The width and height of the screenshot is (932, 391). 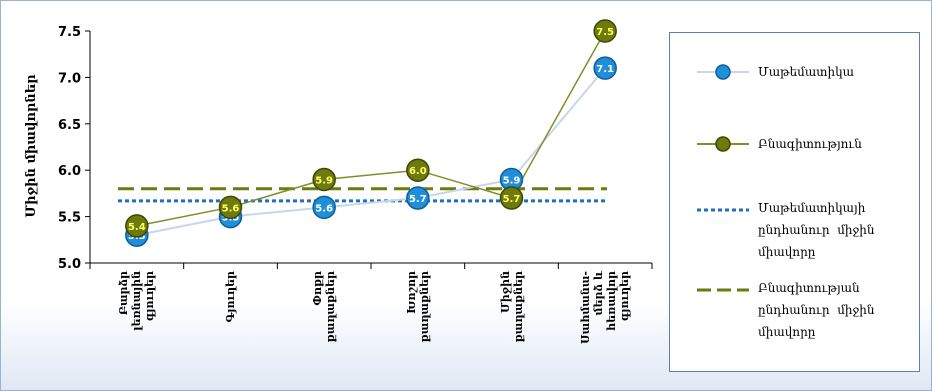 I want to click on y-tick-label: 7.5, so click(x=69, y=32).